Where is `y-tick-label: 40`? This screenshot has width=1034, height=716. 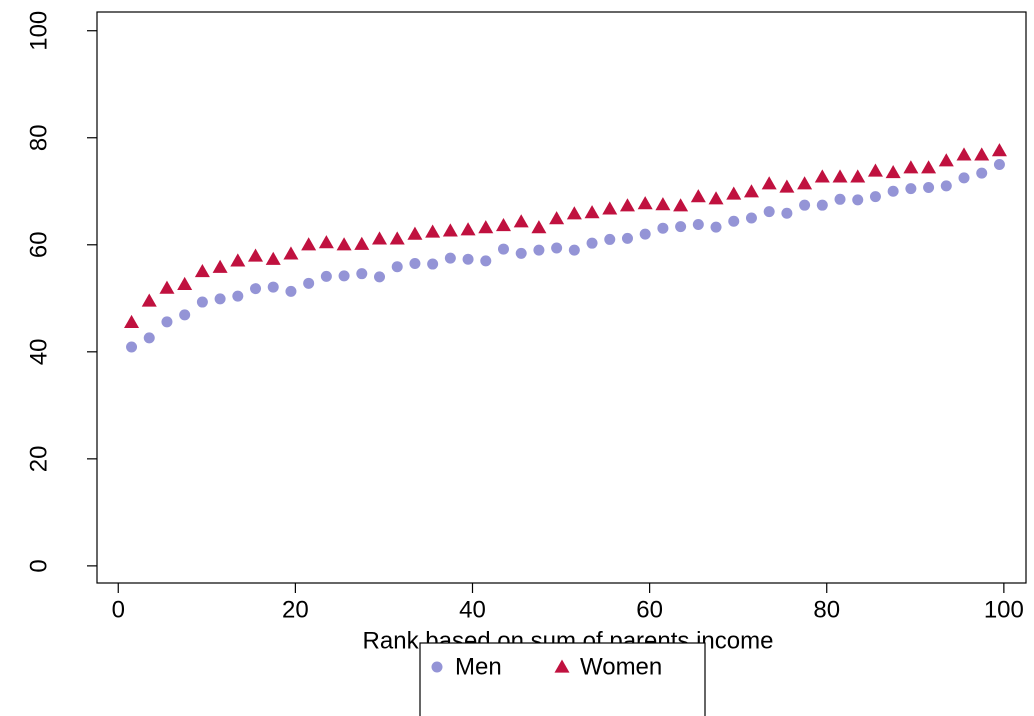
y-tick-label: 40 is located at coordinates (38, 351).